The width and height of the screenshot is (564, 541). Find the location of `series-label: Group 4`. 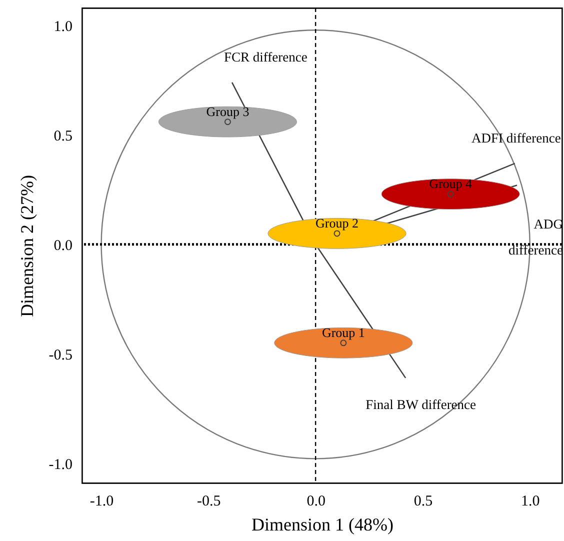

series-label: Group 4 is located at coordinates (451, 184).